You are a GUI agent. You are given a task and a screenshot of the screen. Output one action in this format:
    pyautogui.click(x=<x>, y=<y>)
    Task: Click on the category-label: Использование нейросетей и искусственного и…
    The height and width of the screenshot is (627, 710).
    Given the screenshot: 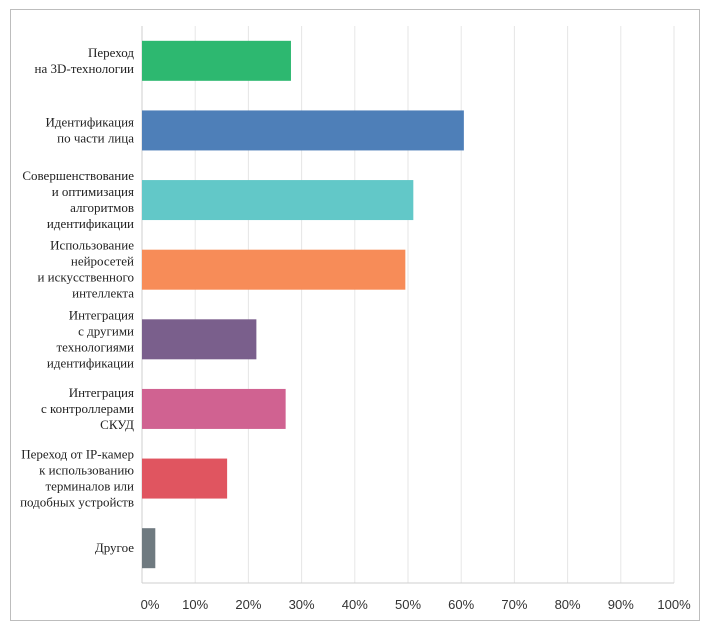 What is the action you would take?
    pyautogui.click(x=85, y=269)
    